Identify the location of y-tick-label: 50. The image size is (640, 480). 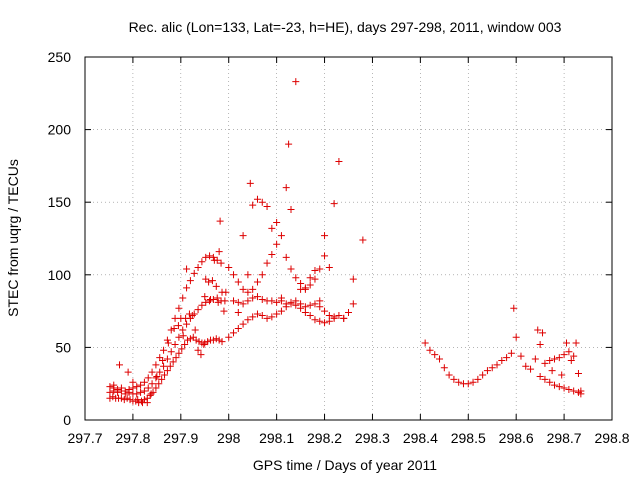
(63, 347).